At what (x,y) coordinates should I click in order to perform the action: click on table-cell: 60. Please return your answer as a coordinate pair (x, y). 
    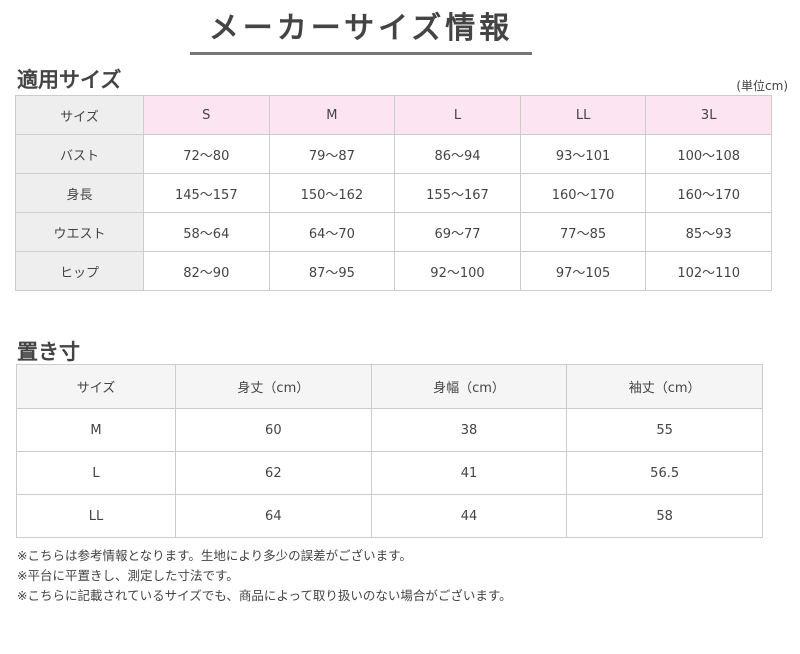
    Looking at the image, I should click on (273, 430).